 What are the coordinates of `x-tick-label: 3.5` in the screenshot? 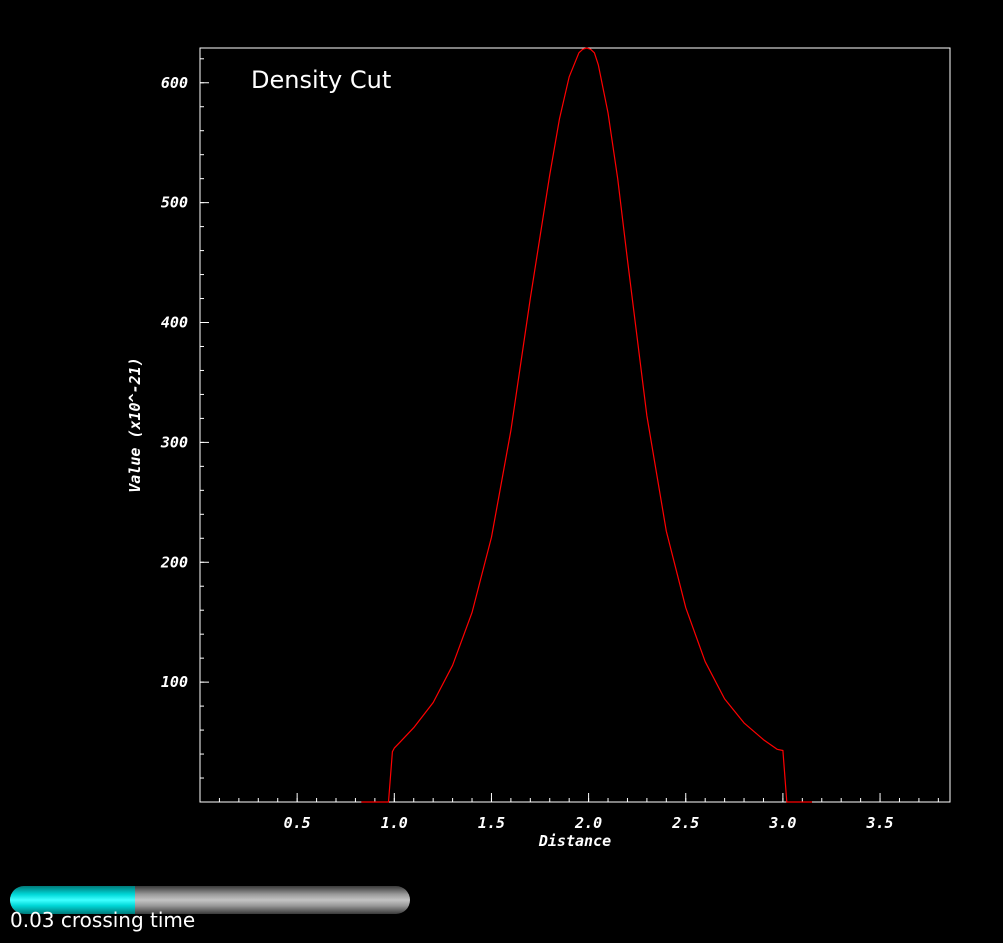 It's located at (880, 823).